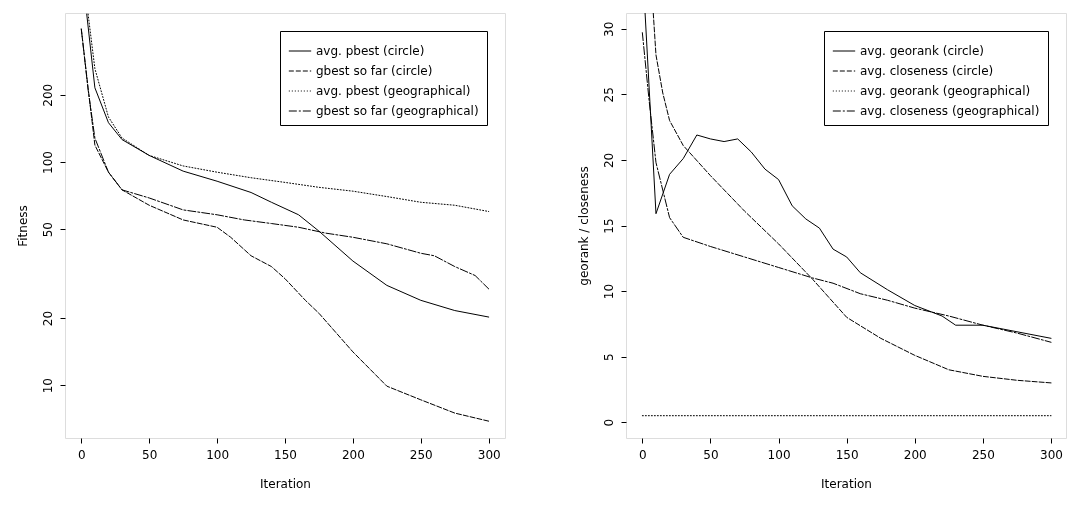  What do you see at coordinates (393, 91) in the screenshot?
I see `legend-label: avg. pbest (geographical)` at bounding box center [393, 91].